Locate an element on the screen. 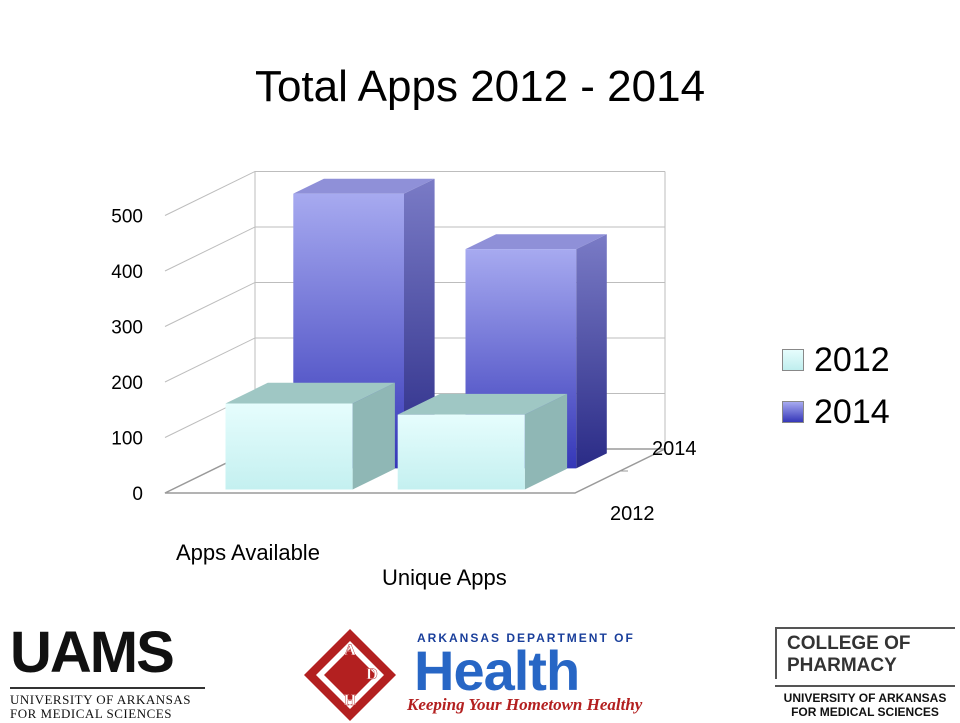 The width and height of the screenshot is (960, 723). y-tick-label-0: 0 is located at coordinates (137, 494).